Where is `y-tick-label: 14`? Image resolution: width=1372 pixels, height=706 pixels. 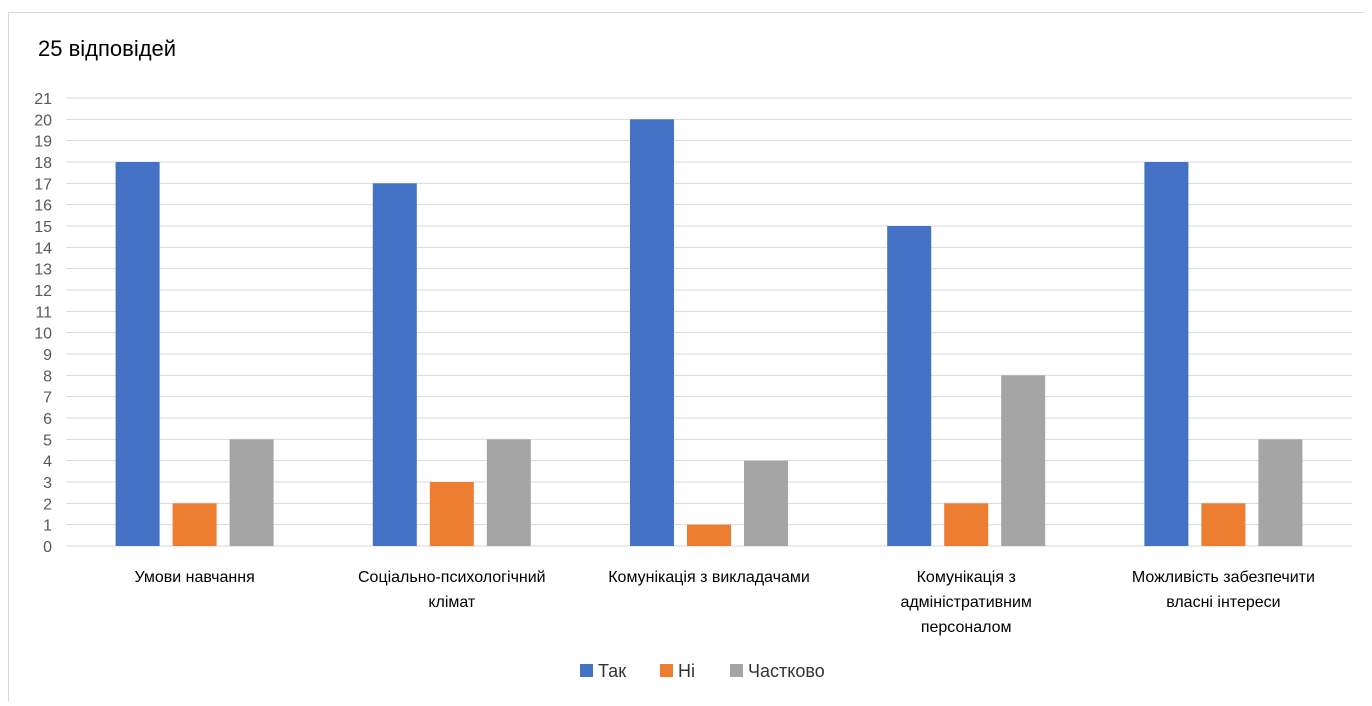
y-tick-label: 14 is located at coordinates (43, 248).